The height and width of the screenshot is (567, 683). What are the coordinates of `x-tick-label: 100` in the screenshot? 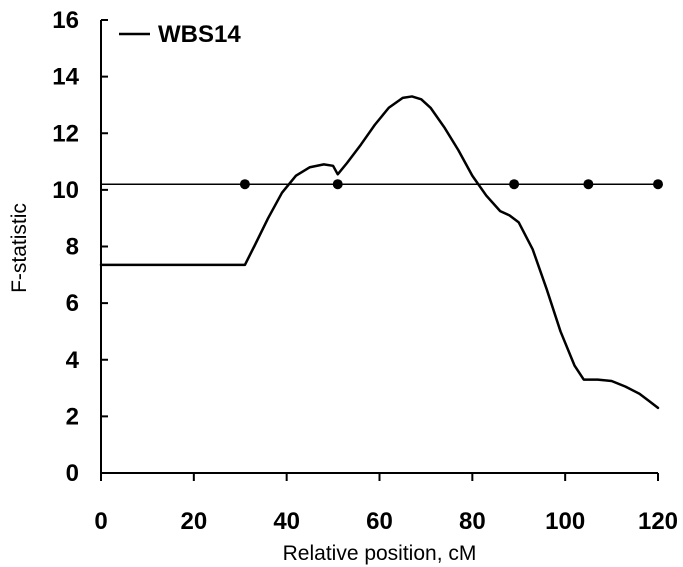 It's located at (565, 521).